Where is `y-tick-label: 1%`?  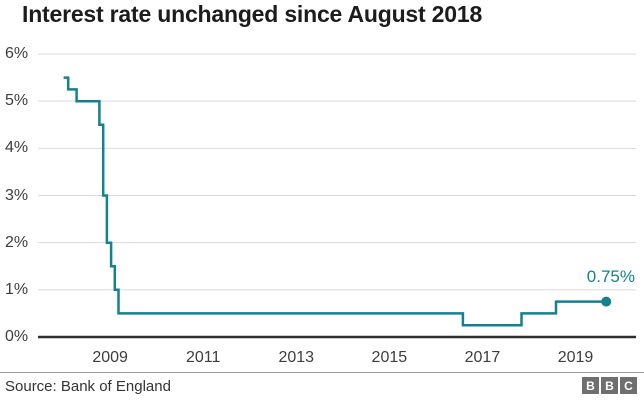
y-tick-label: 1% is located at coordinates (17, 289).